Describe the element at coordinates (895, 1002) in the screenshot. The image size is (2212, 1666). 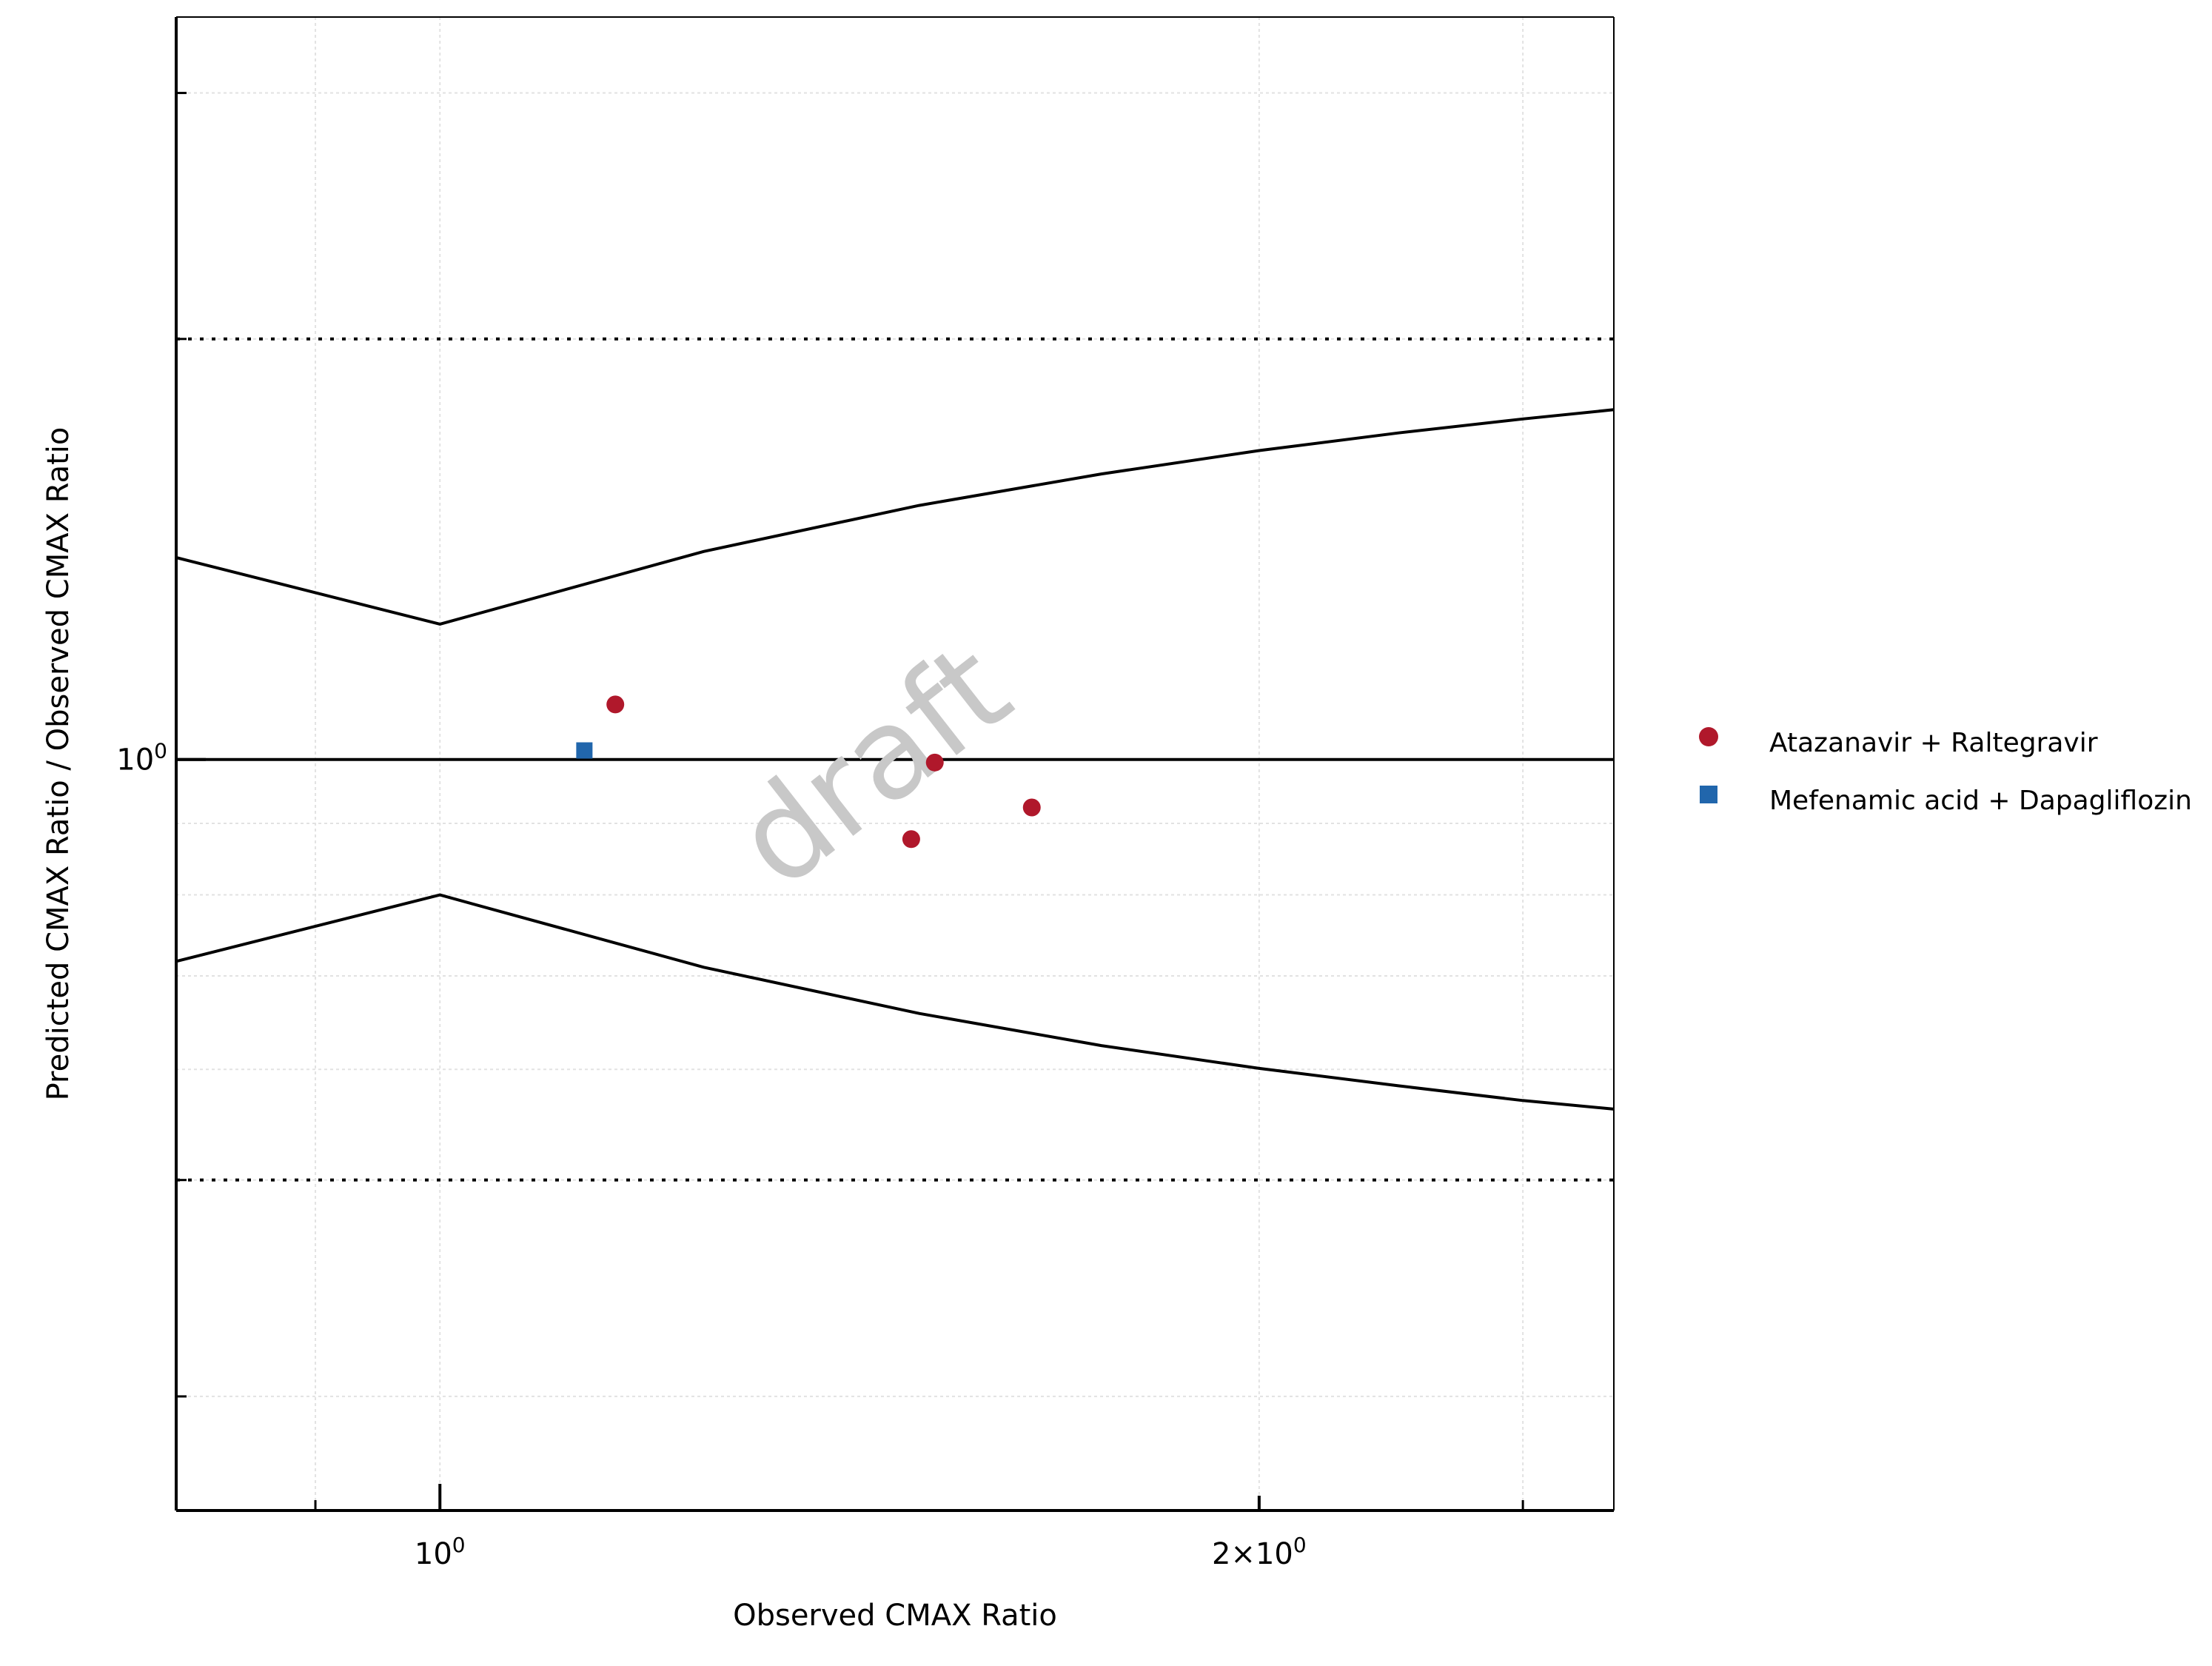
I see `lower-limit-curve` at that location.